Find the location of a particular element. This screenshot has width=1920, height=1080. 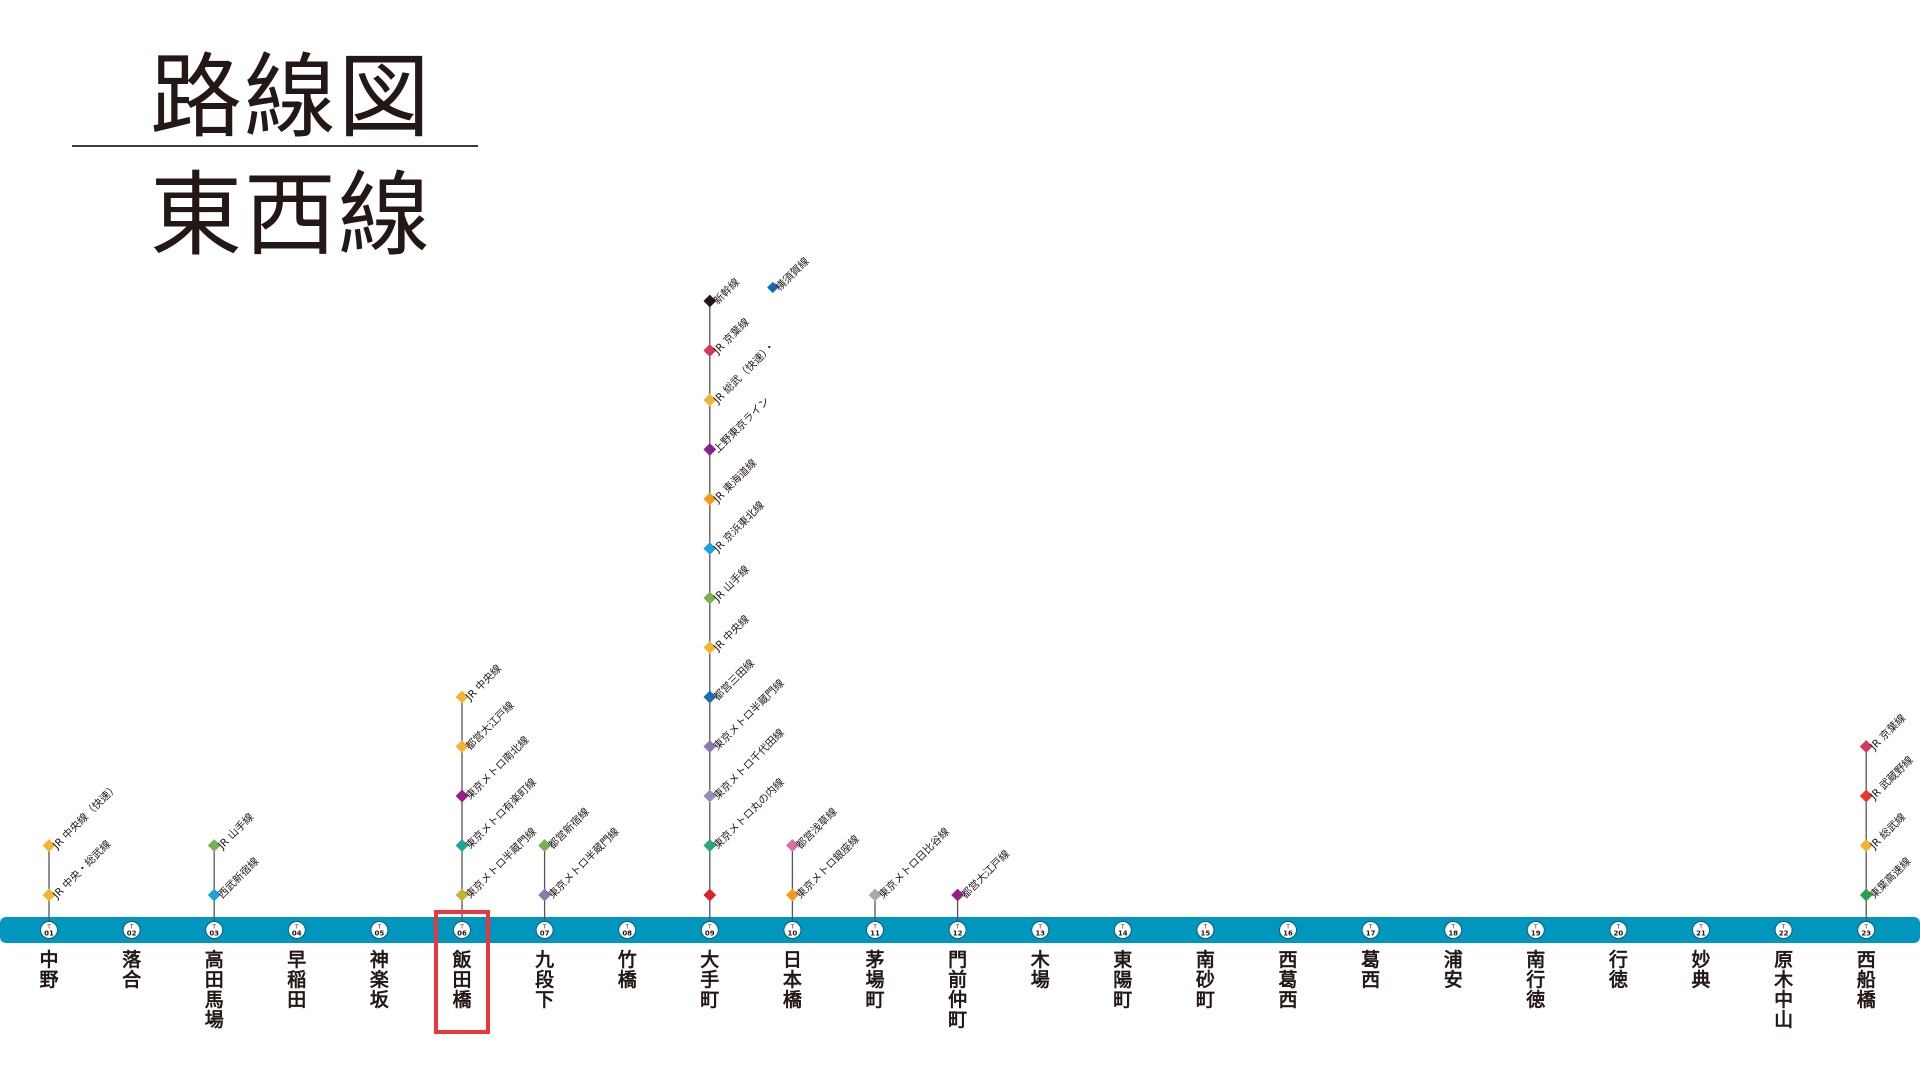

station-name-char: 坂 is located at coordinates (380, 1000).